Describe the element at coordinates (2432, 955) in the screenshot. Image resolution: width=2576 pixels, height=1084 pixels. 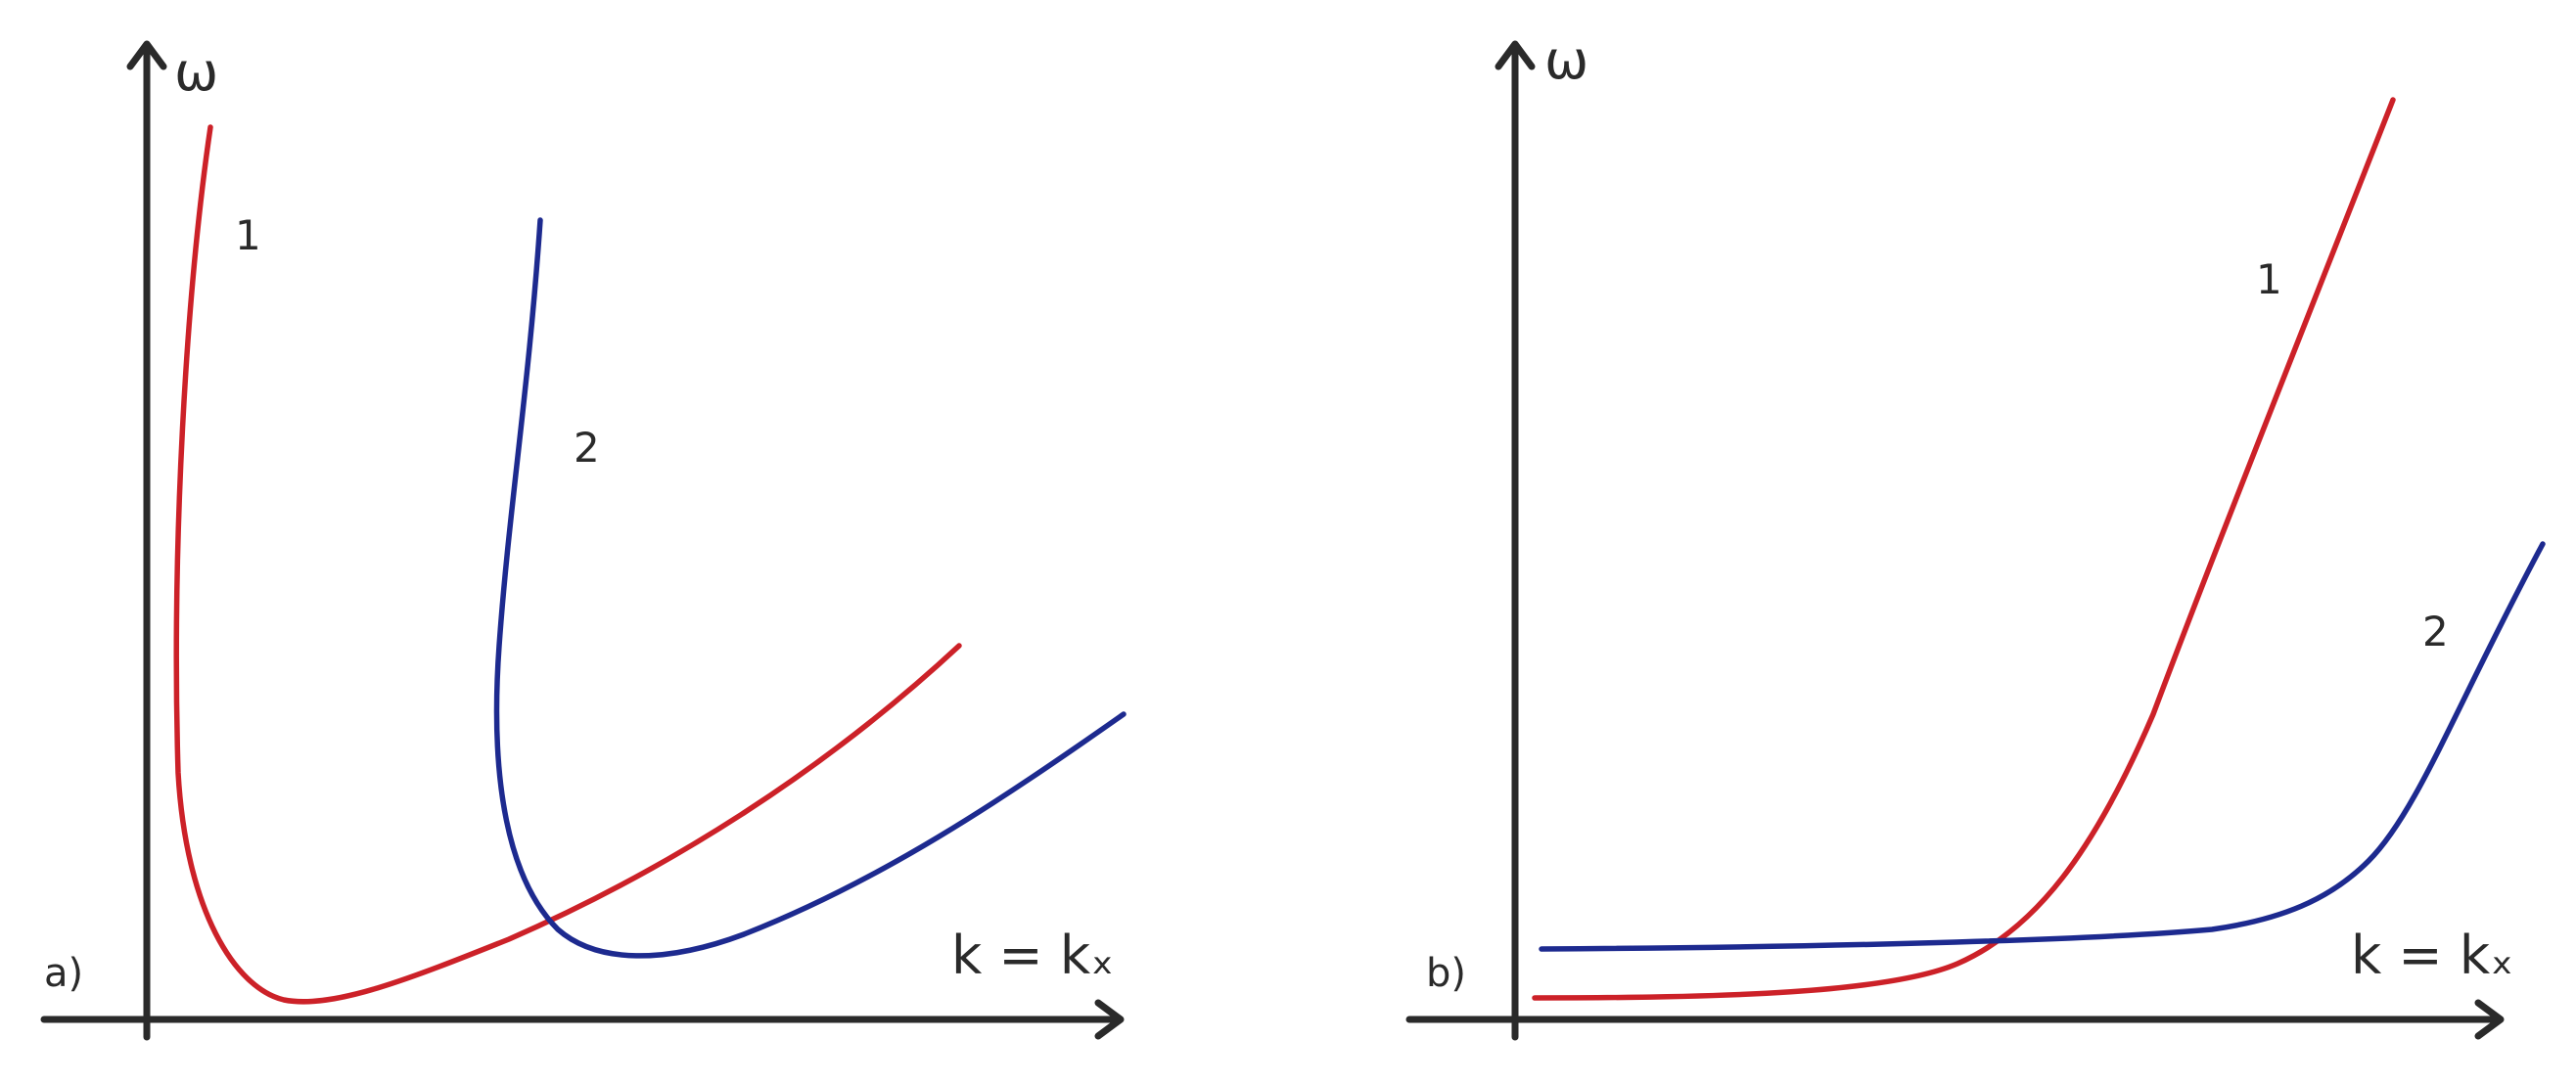
I see `panel-b-x-axis-label: k = kₓ` at that location.